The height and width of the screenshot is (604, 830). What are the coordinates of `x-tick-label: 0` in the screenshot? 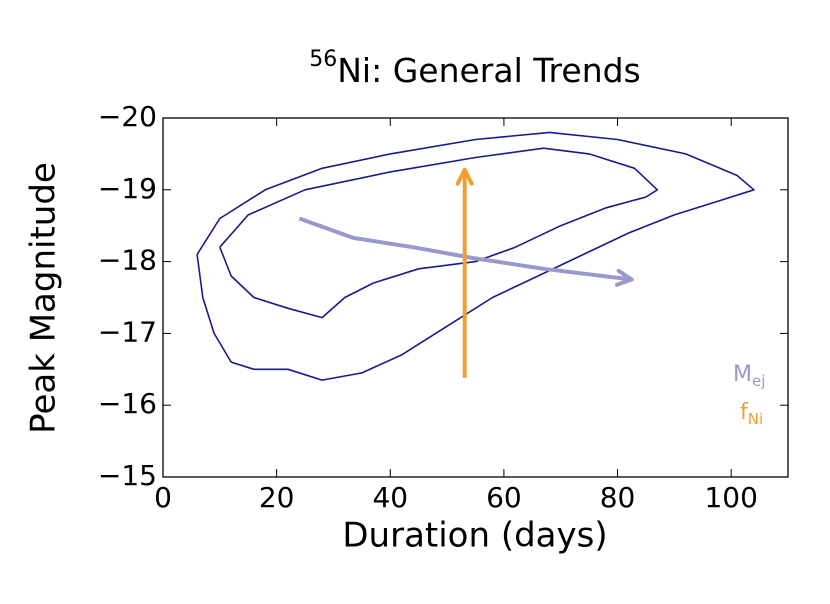 It's located at (163, 497).